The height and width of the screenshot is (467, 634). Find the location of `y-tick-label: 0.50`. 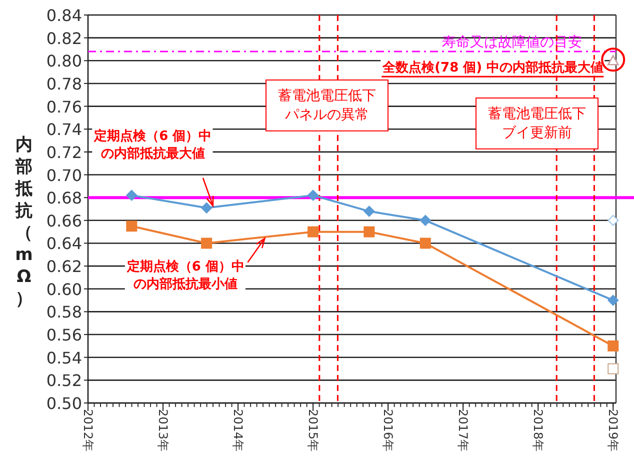

y-tick-label: 0.50 is located at coordinates (64, 403).